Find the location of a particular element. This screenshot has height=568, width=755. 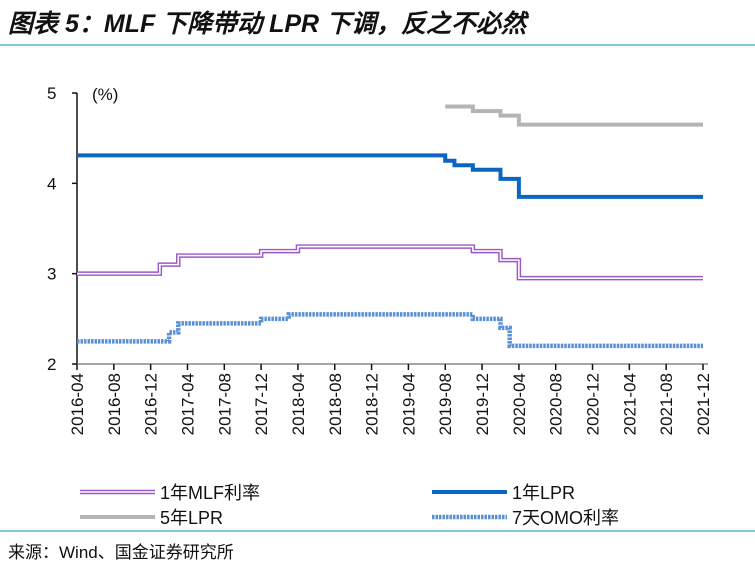

series-1-path is located at coordinates (390, 176).